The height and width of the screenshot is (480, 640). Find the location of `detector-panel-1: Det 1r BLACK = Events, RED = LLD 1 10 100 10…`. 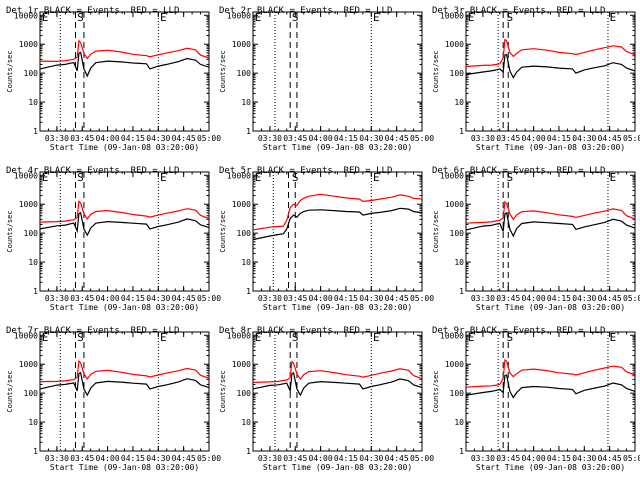

detector-panel-1: Det 1r BLACK = Events, RED = LLD 1 10 100 10… is located at coordinates (113, 79).